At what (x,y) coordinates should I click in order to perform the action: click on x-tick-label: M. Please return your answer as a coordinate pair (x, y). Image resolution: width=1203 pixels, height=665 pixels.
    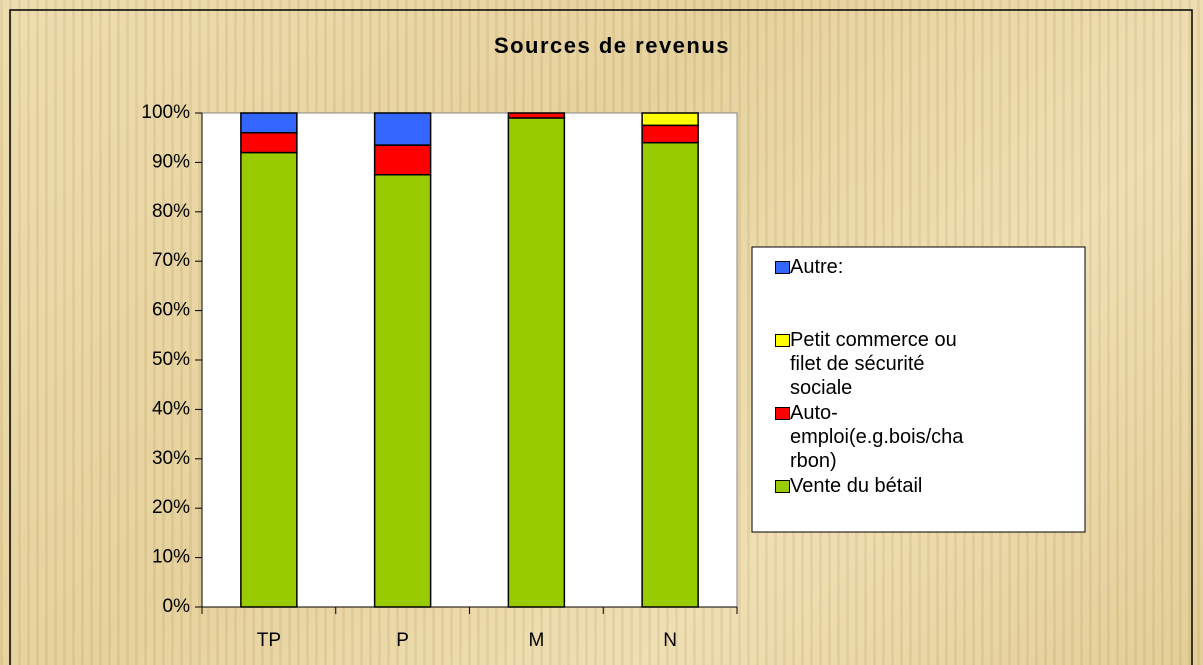
    Looking at the image, I should click on (536, 640).